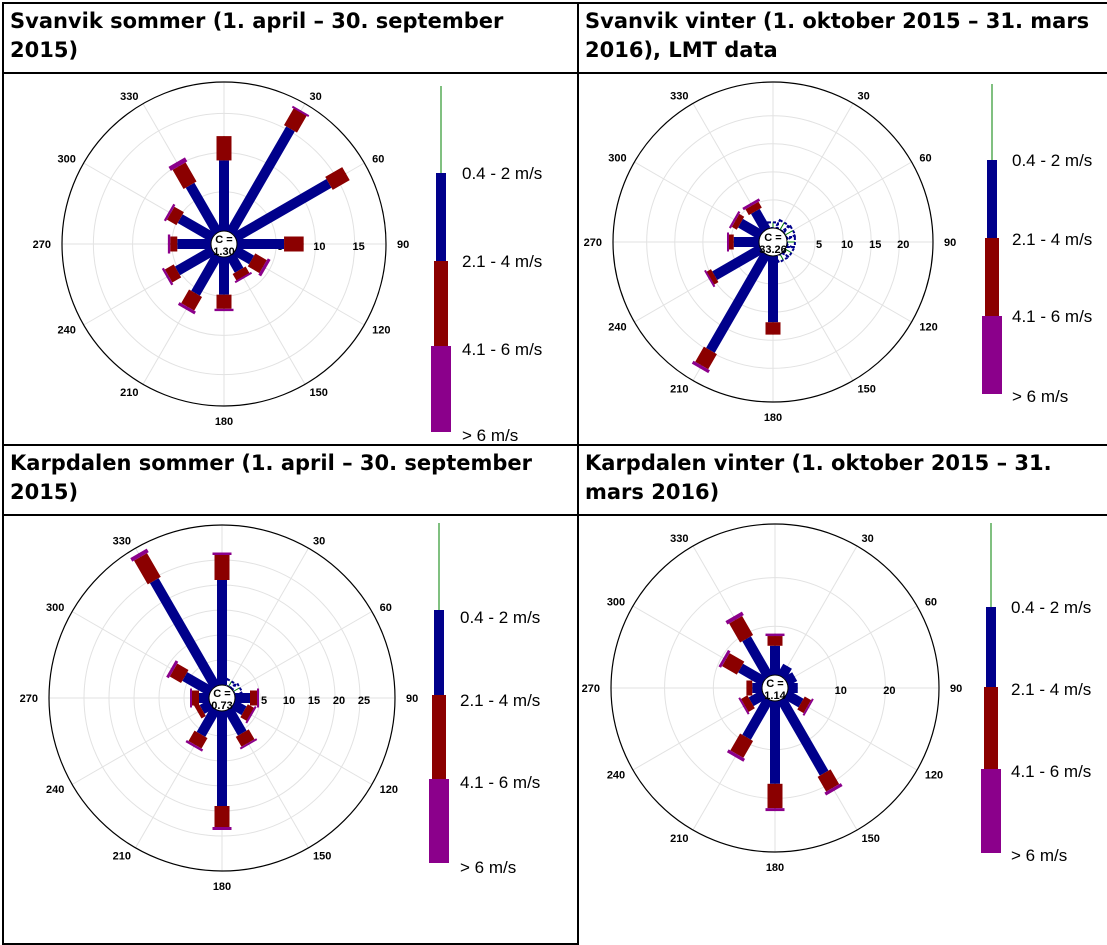 The width and height of the screenshot is (1107, 945). Describe the element at coordinates (319, 541) in the screenshot. I see `angle-label-30: 30` at that location.